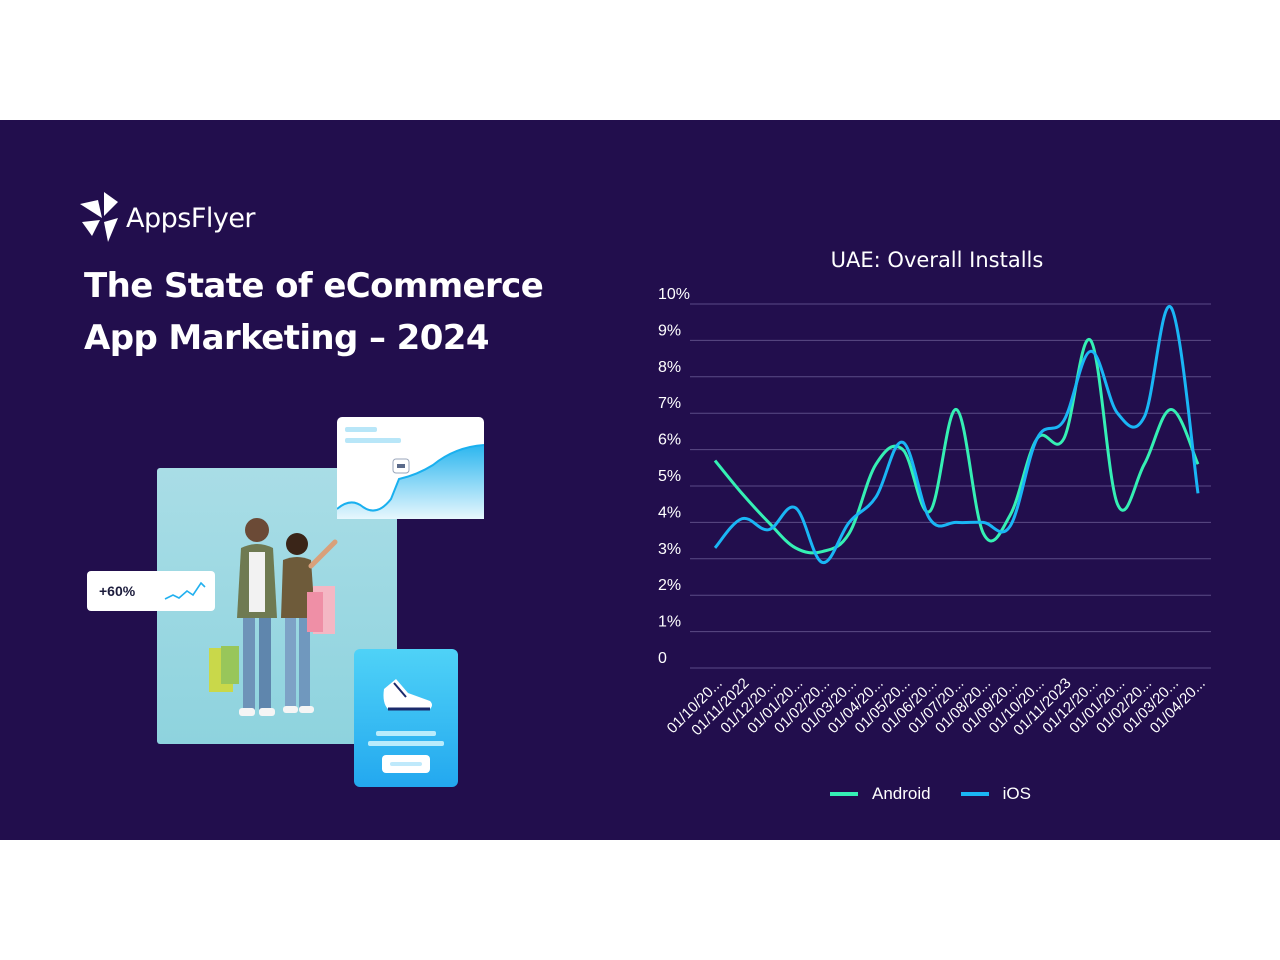  What do you see at coordinates (669, 585) in the screenshot?
I see `y-tick-label: 2%` at bounding box center [669, 585].